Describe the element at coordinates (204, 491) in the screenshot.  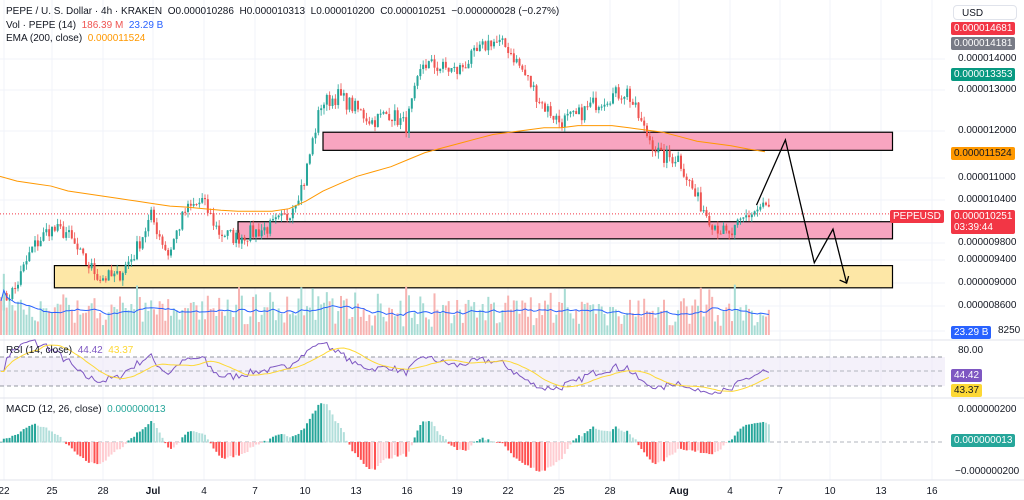
I see `time-tick: 4` at that location.